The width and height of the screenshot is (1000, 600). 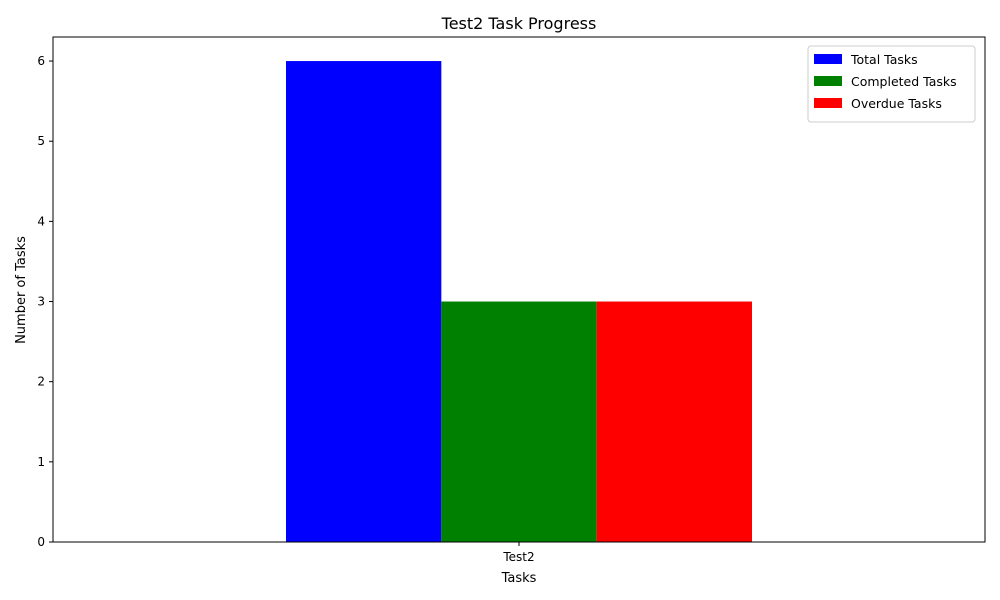 What do you see at coordinates (519, 578) in the screenshot?
I see `x-axis-label: Tasks` at bounding box center [519, 578].